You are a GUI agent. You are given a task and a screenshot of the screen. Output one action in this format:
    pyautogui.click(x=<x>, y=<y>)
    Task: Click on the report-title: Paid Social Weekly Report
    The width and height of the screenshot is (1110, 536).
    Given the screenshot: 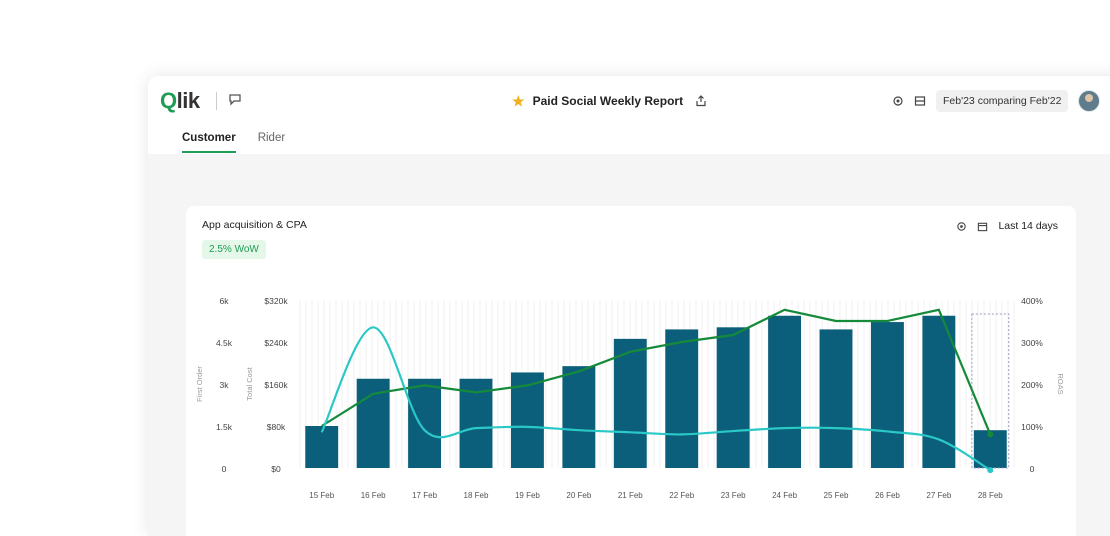 What is the action you would take?
    pyautogui.click(x=608, y=101)
    